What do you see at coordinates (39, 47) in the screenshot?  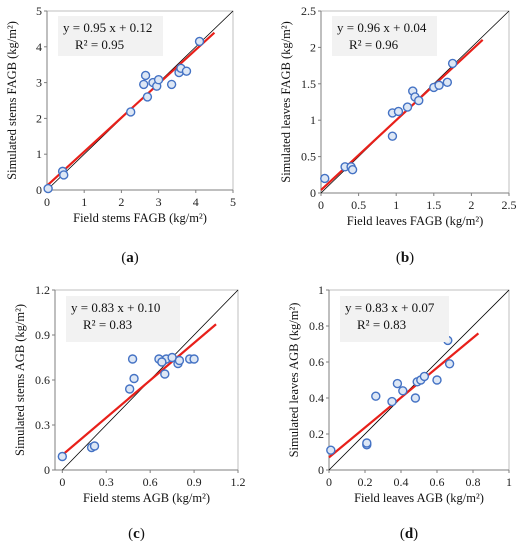 I see `y-tick-label: 4` at bounding box center [39, 47].